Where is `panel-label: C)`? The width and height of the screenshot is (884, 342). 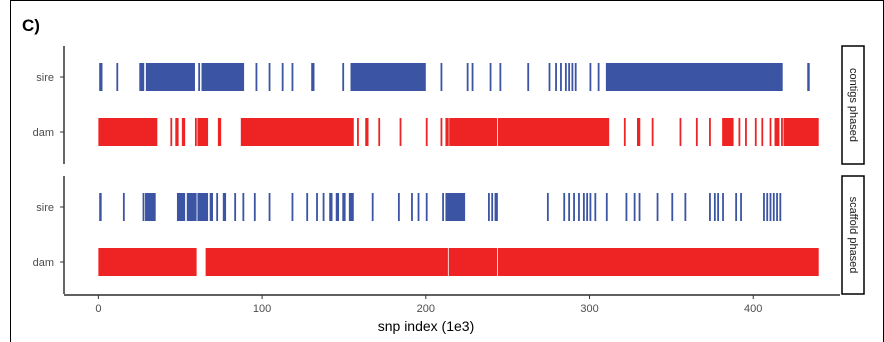
panel-label: C) is located at coordinates (31, 25).